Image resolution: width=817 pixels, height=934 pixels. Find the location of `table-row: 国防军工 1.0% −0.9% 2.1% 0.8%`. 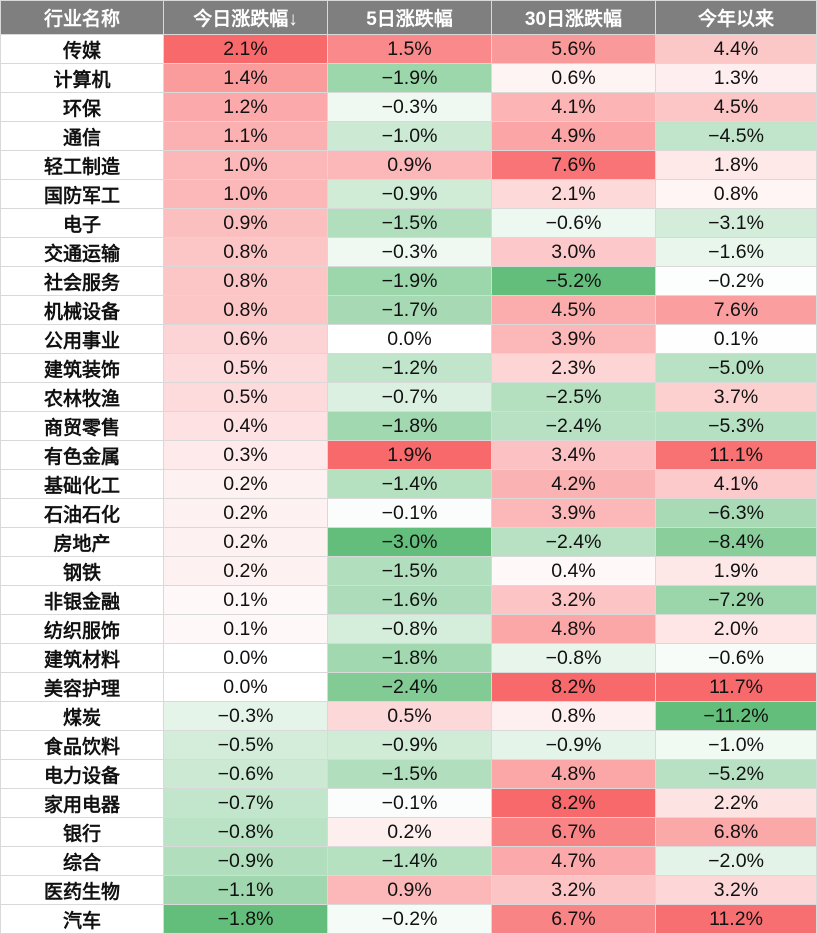

table-row: 国防军工 1.0% −0.9% 2.1% 0.8% is located at coordinates (408, 194).